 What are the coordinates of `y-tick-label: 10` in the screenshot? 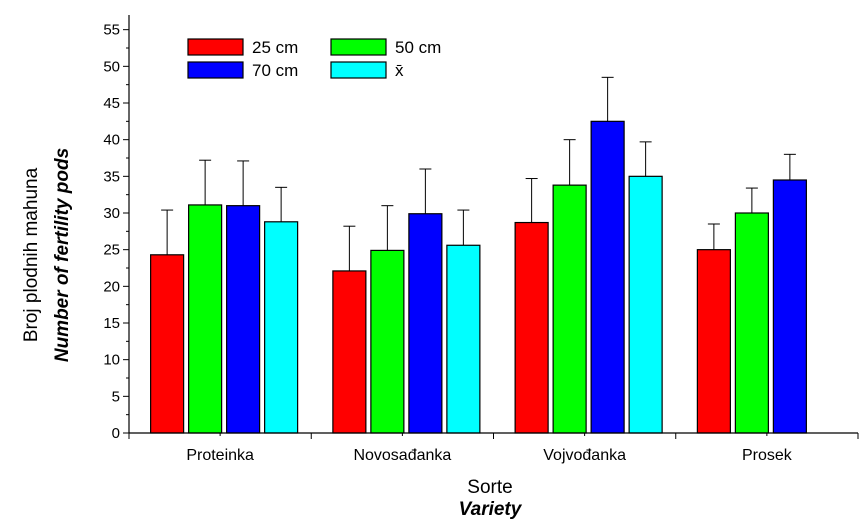 It's located at (111, 360).